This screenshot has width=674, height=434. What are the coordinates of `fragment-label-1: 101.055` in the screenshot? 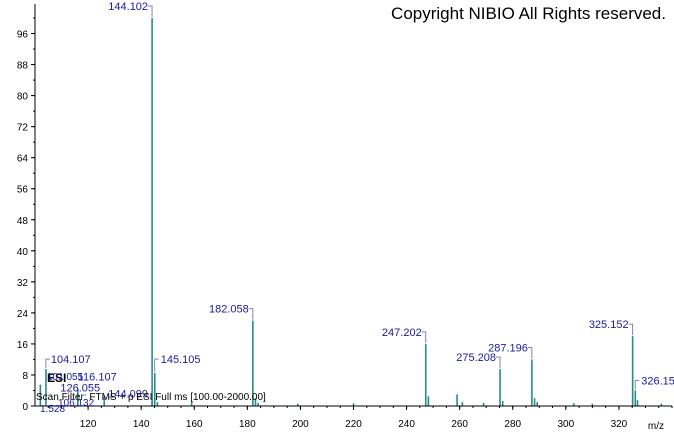 It's located at (65, 377).